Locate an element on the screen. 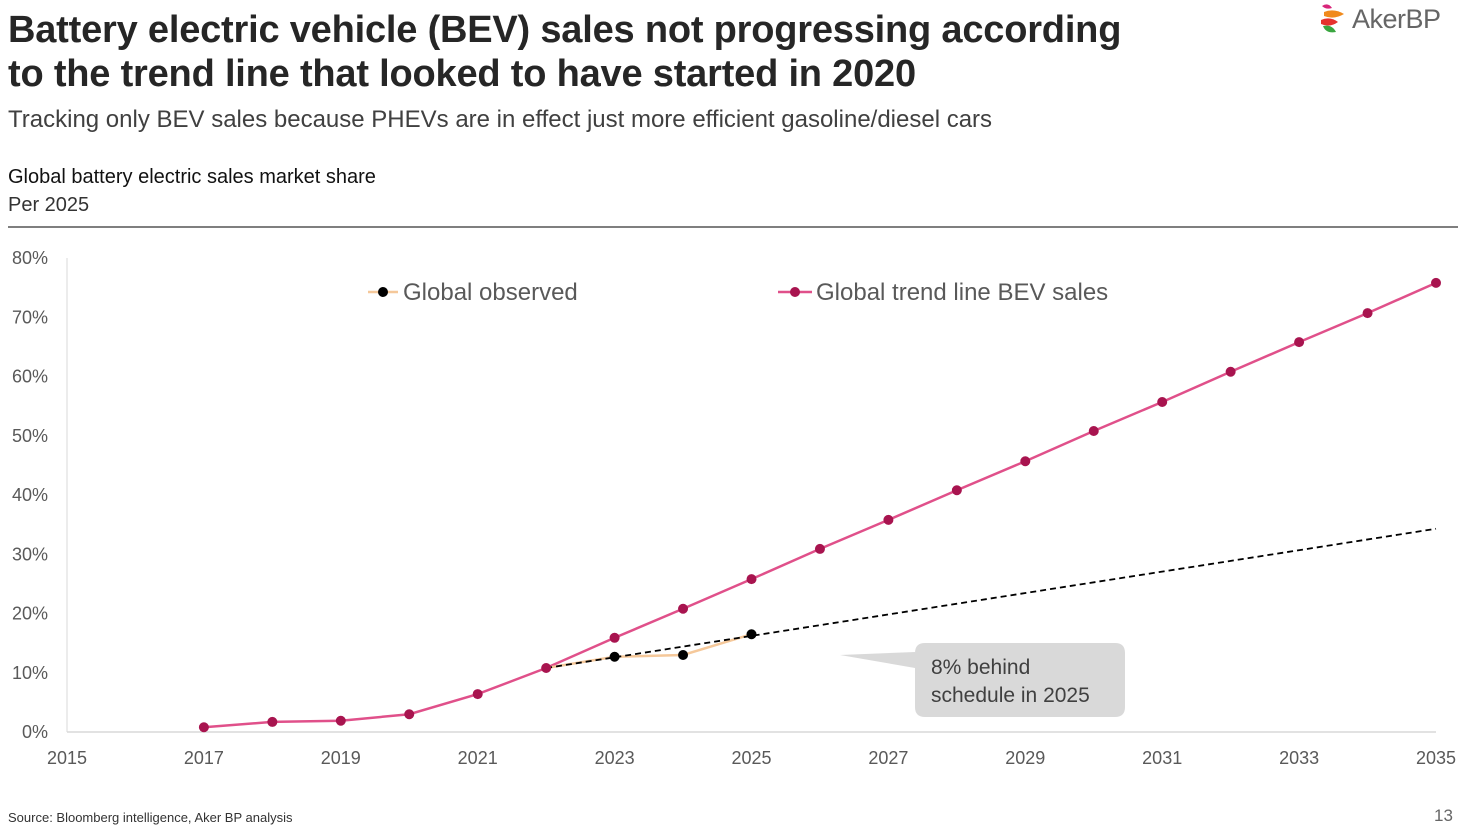  x-tick-label: 2025 is located at coordinates (751, 758).